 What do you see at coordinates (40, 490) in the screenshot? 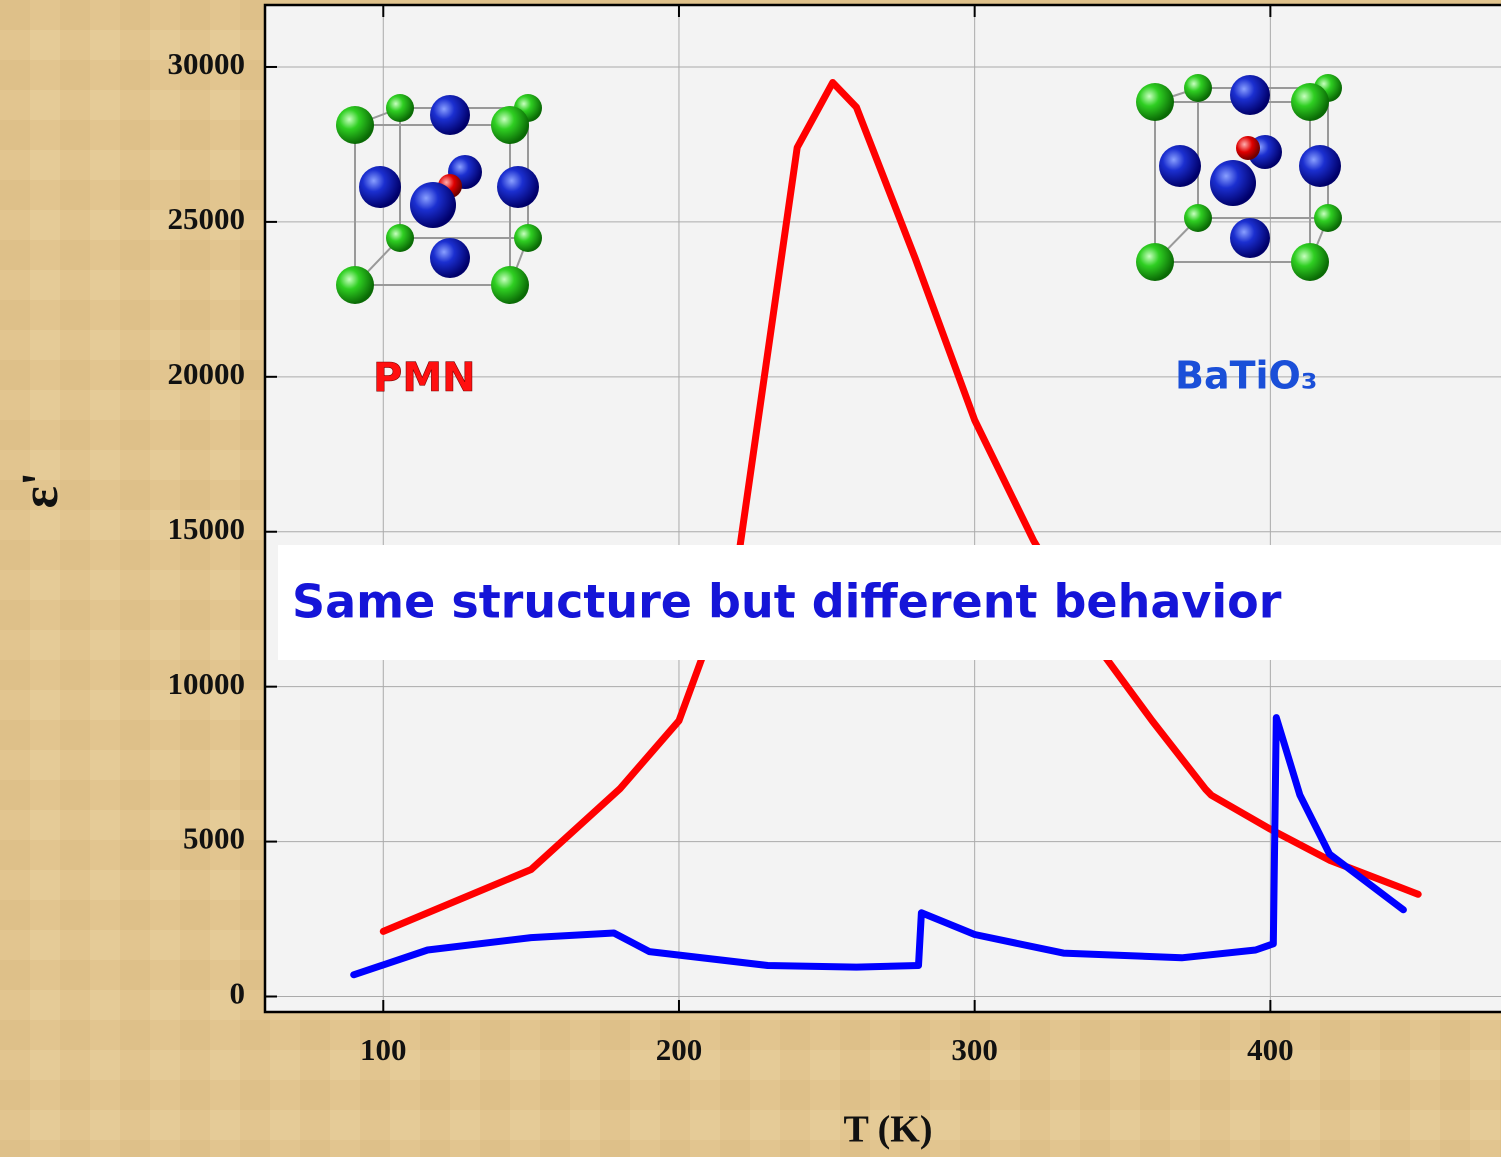
I see `y-axis-label: ε'` at bounding box center [40, 490].